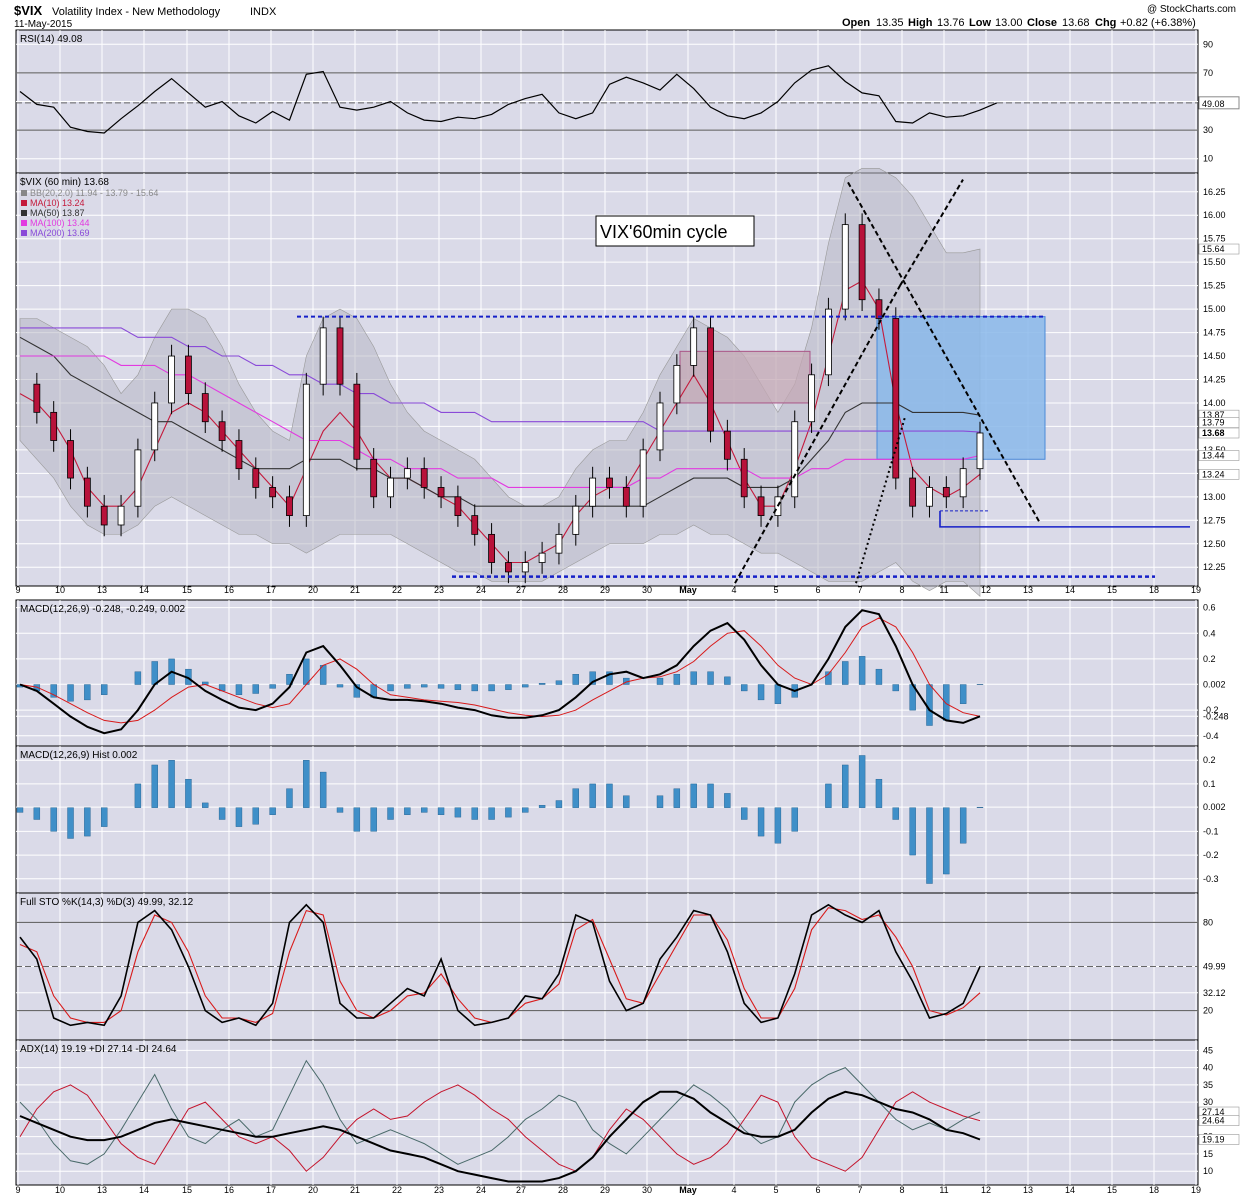 This screenshot has width=1250, height=1200. What do you see at coordinates (1208, 73) in the screenshot?
I see `y-tick-label: 70` at bounding box center [1208, 73].